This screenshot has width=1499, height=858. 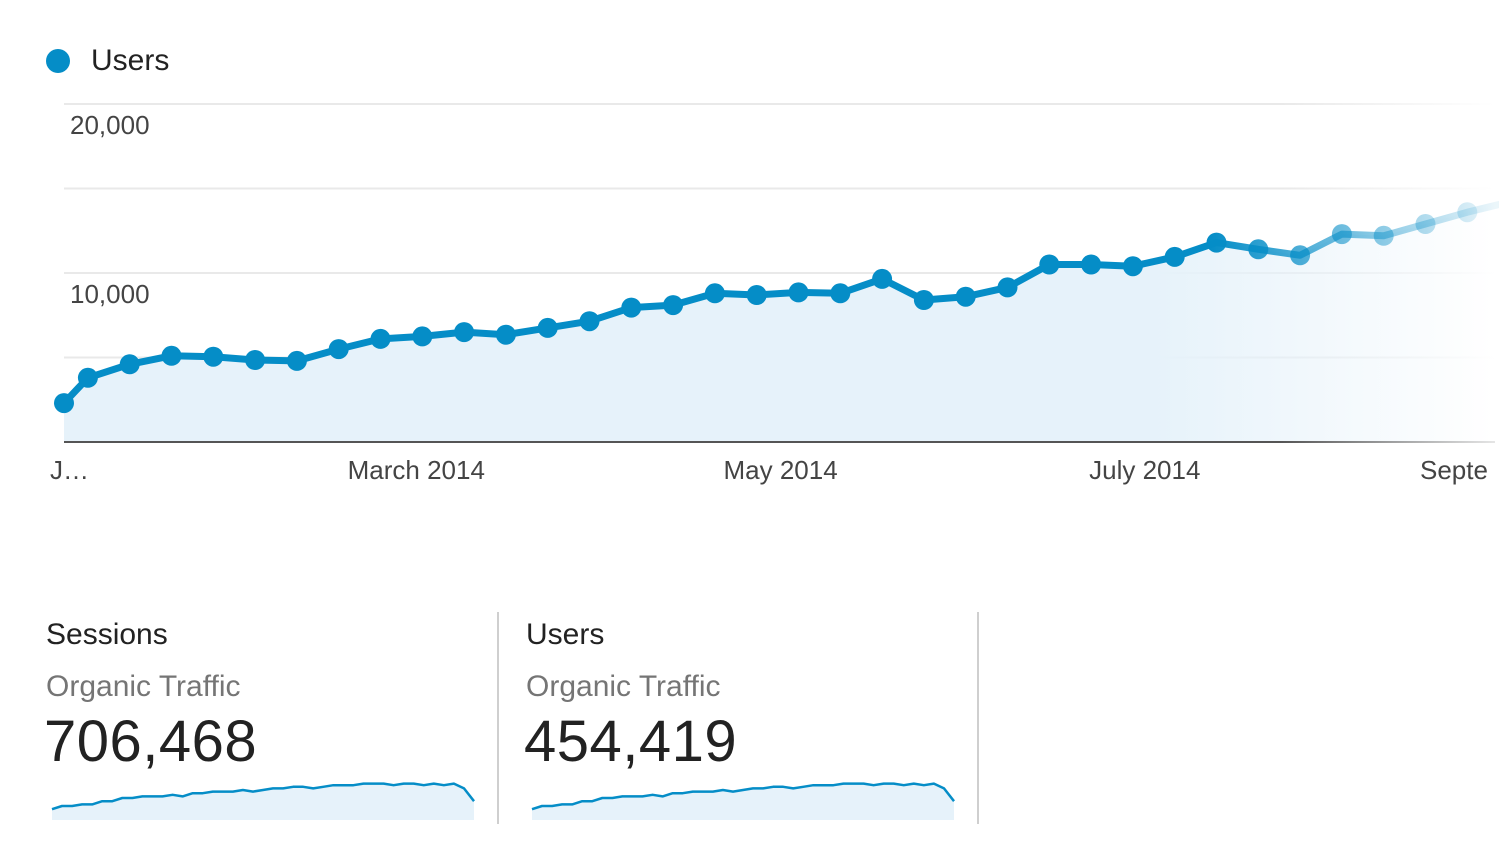 What do you see at coordinates (416, 470) in the screenshot?
I see `x-tick-label: March 2014` at bounding box center [416, 470].